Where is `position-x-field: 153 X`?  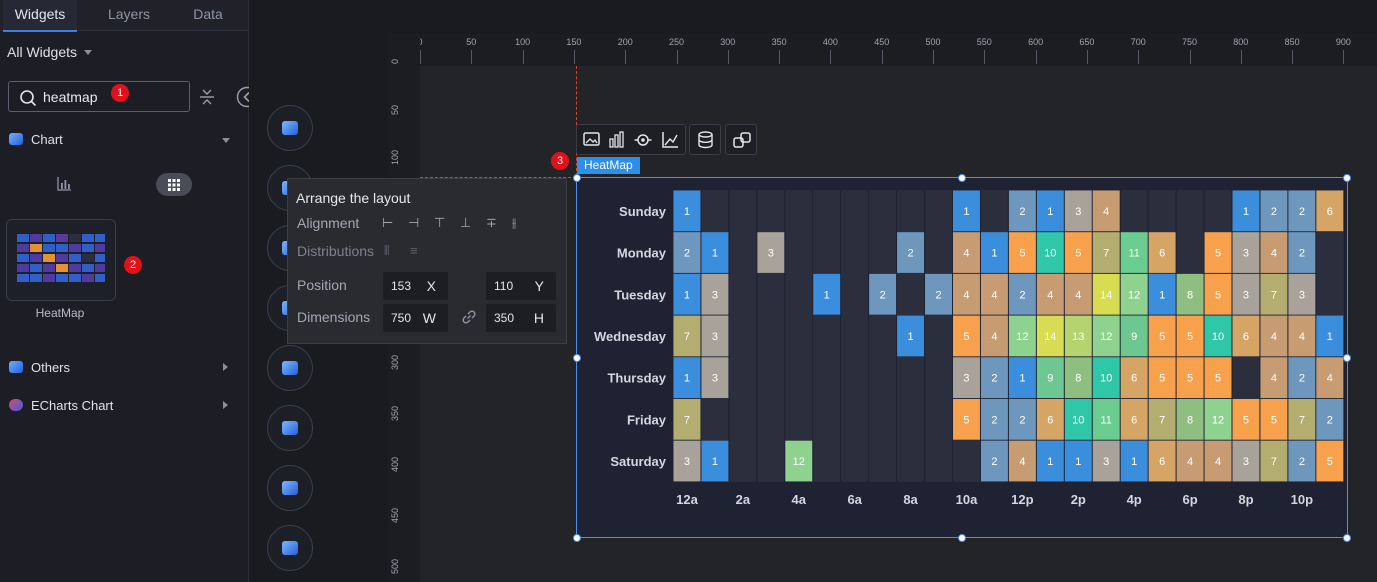
position-x-field: 153 X is located at coordinates (415, 286).